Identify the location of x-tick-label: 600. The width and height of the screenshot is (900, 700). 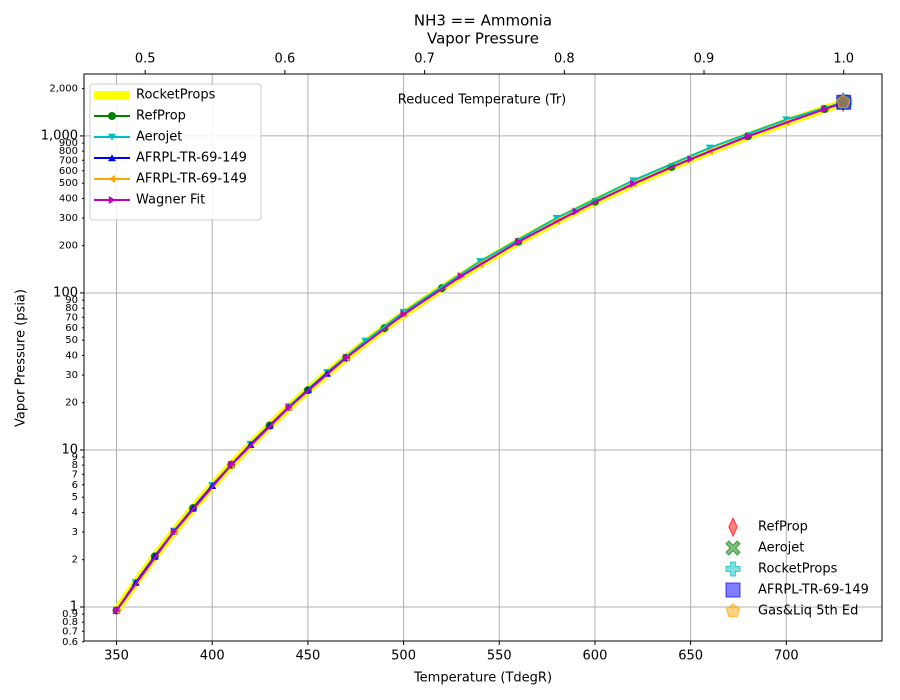
(595, 656).